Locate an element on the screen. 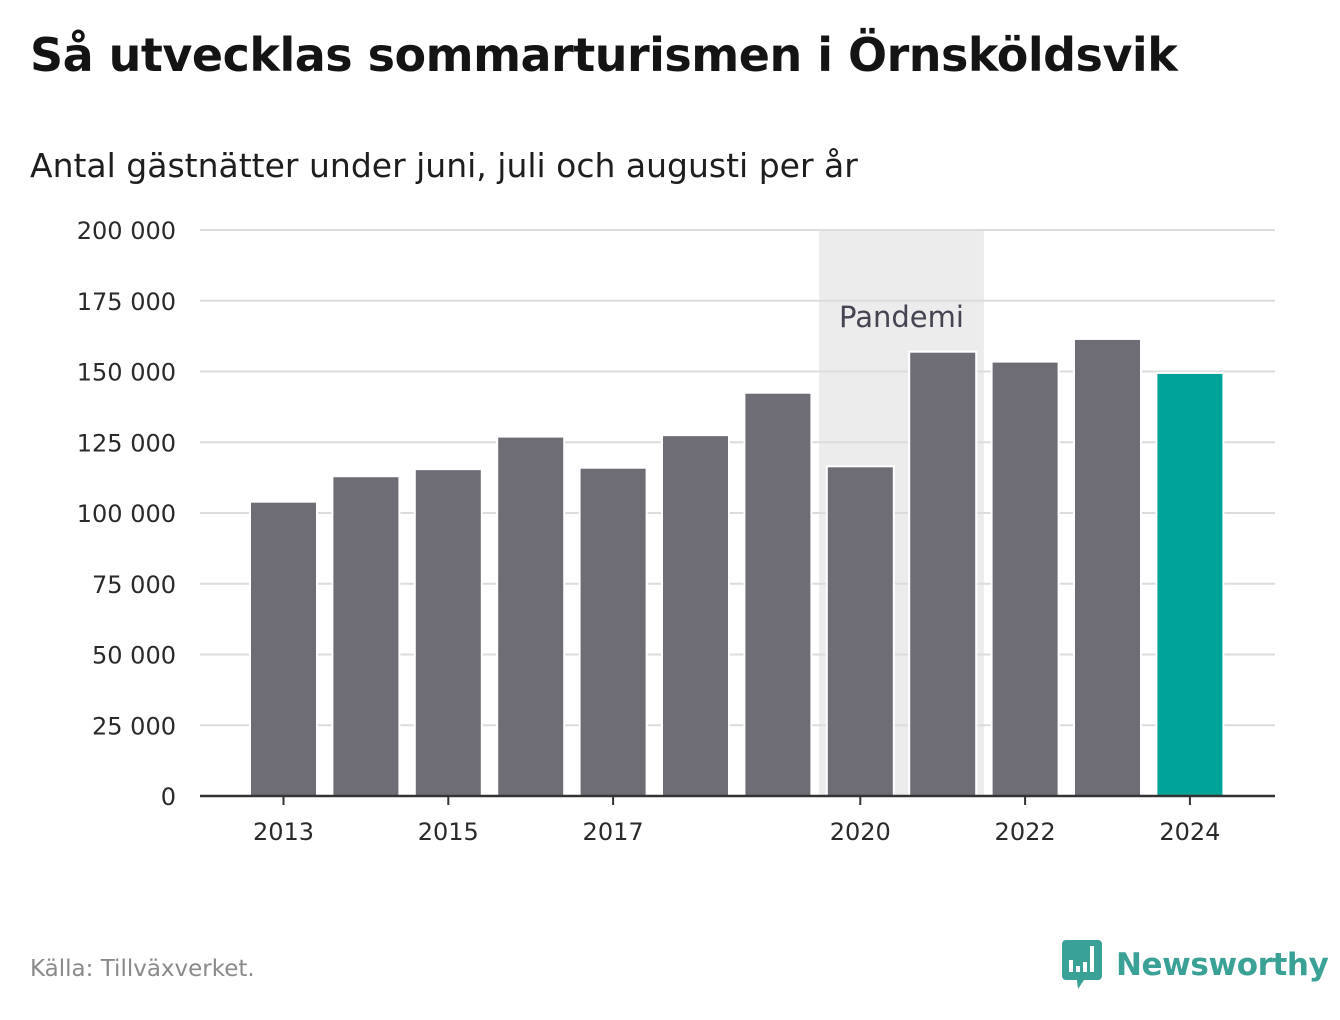 The height and width of the screenshot is (1020, 1340). x-tick-label: 2020 is located at coordinates (860, 832).